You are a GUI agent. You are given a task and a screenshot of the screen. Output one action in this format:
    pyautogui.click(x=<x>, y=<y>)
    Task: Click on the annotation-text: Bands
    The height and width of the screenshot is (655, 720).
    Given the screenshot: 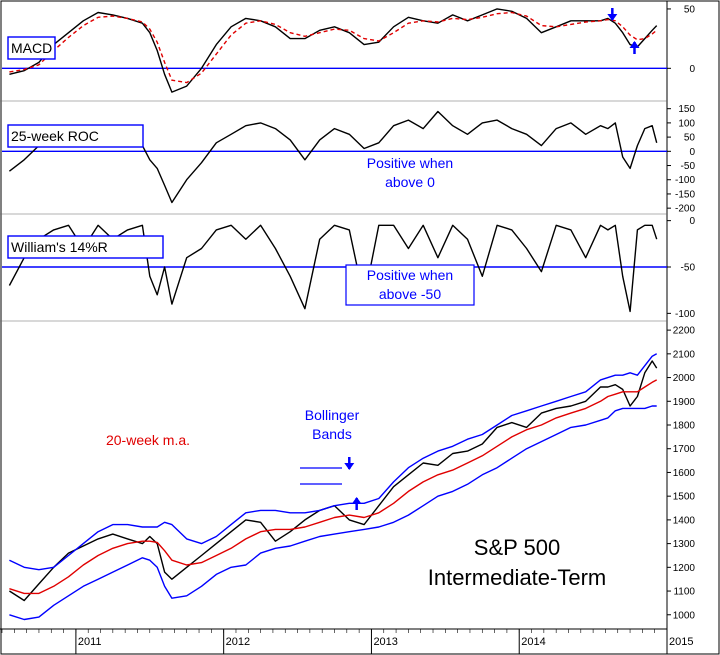 What is the action you would take?
    pyautogui.click(x=332, y=434)
    